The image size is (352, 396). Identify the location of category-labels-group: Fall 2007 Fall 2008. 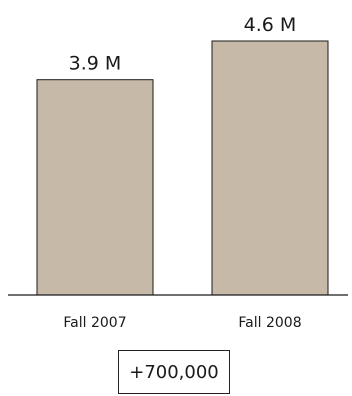
(182, 323).